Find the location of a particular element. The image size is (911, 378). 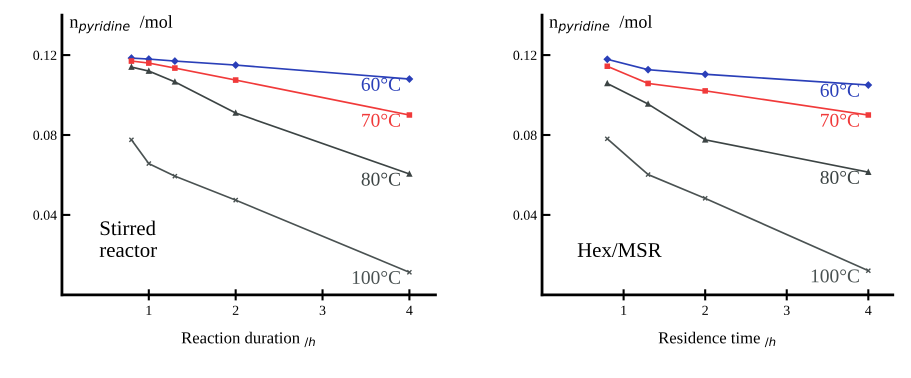

annotation: Hex/MSR is located at coordinates (620, 250).